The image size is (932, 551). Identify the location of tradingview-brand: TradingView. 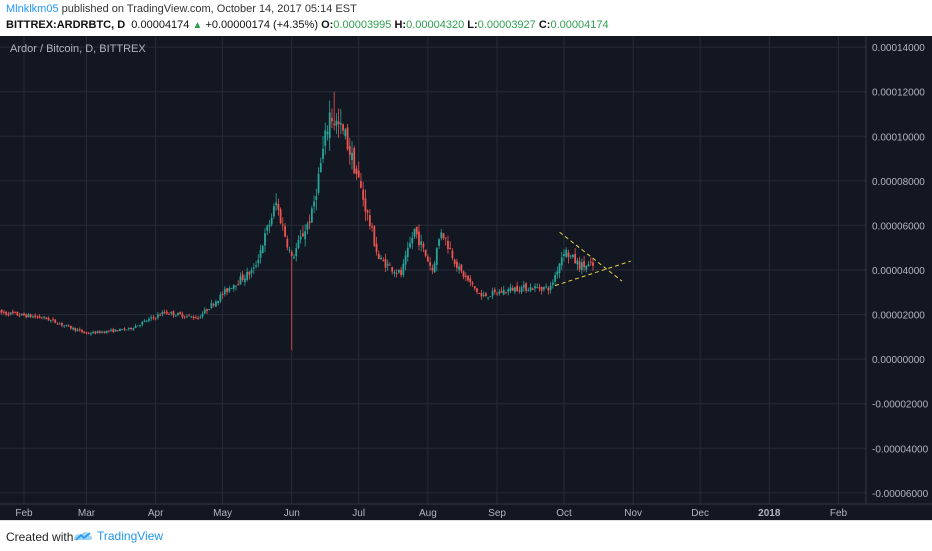
(130, 536).